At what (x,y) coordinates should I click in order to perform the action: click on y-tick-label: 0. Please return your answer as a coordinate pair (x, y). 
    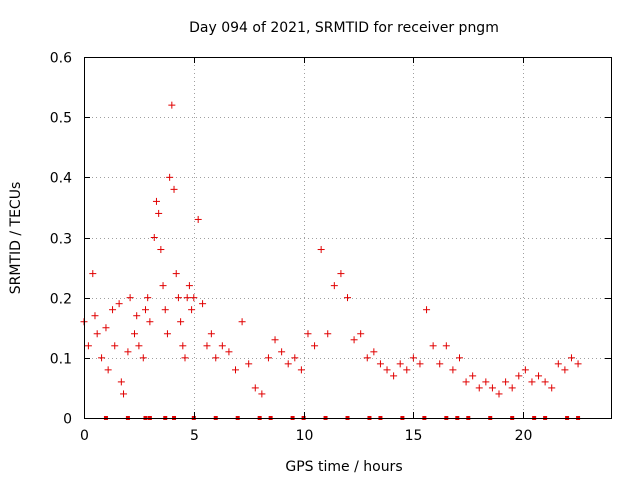
    Looking at the image, I should click on (67, 420).